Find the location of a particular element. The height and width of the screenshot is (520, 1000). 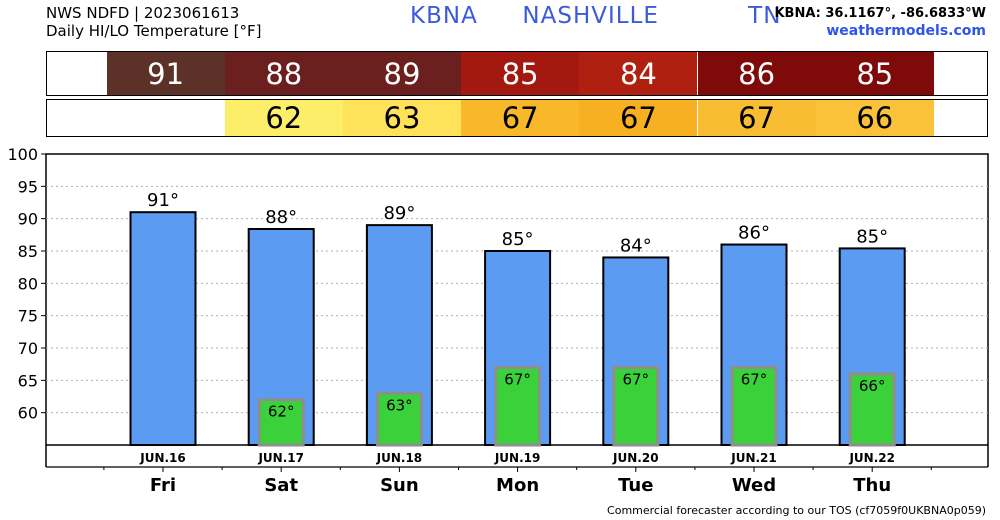

low-temp-cell: 63 is located at coordinates (402, 118).